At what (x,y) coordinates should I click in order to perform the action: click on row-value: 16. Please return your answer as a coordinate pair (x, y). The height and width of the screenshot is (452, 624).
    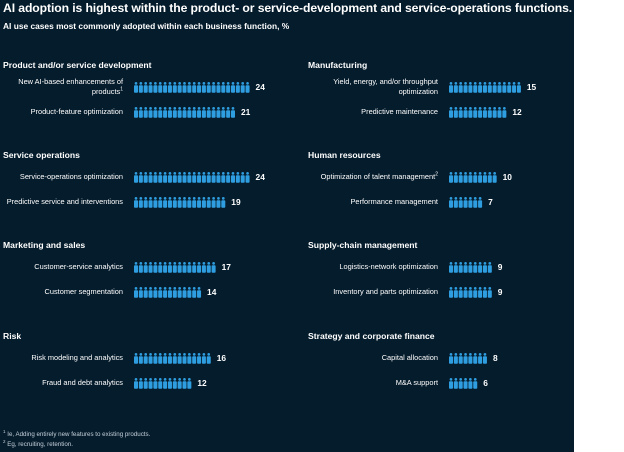
    Looking at the image, I should click on (221, 357).